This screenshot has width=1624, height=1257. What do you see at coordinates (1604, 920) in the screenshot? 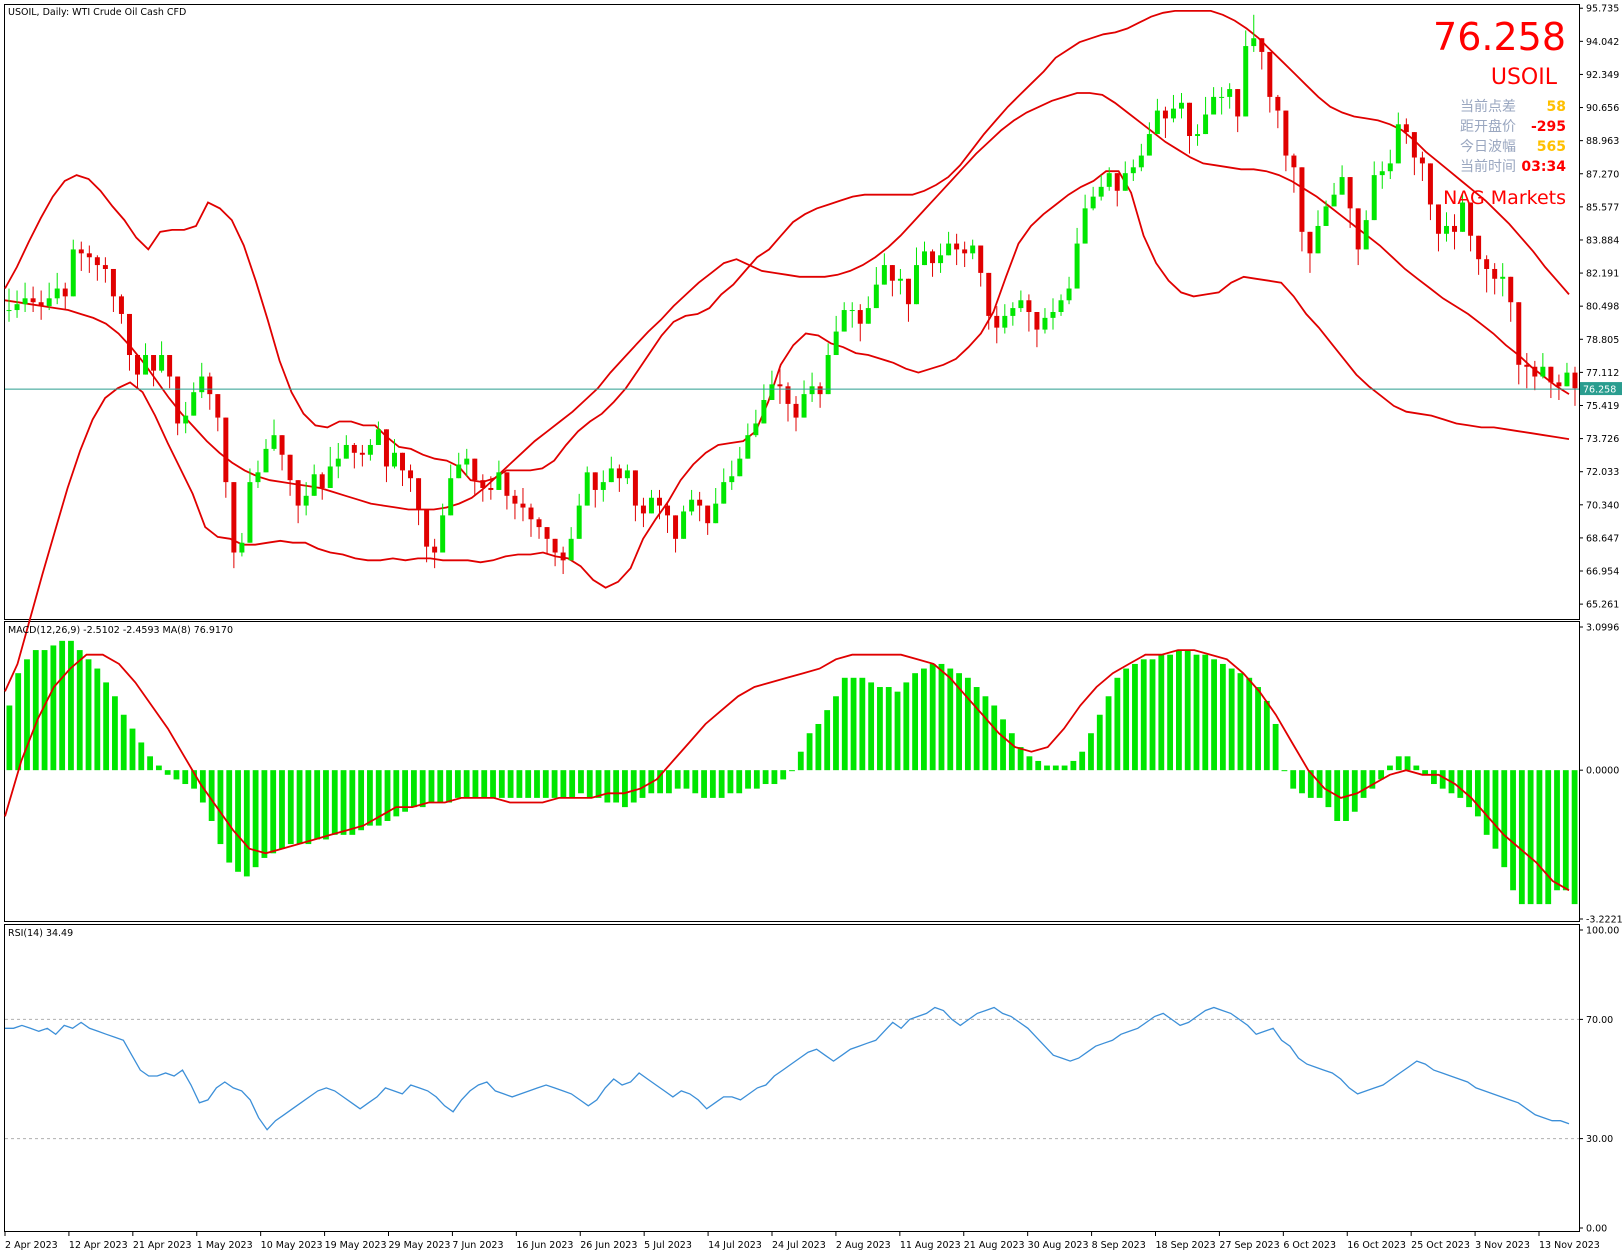
I see `macd-tick-label: -3.2221` at bounding box center [1604, 920].